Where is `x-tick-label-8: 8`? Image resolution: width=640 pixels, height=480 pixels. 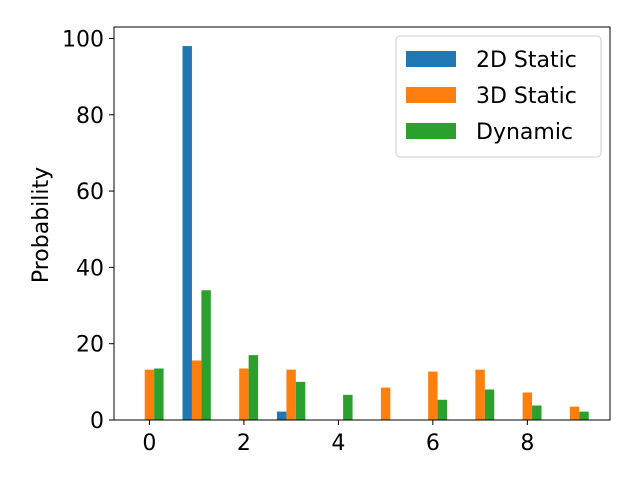
x-tick-label-8: 8 is located at coordinates (527, 443).